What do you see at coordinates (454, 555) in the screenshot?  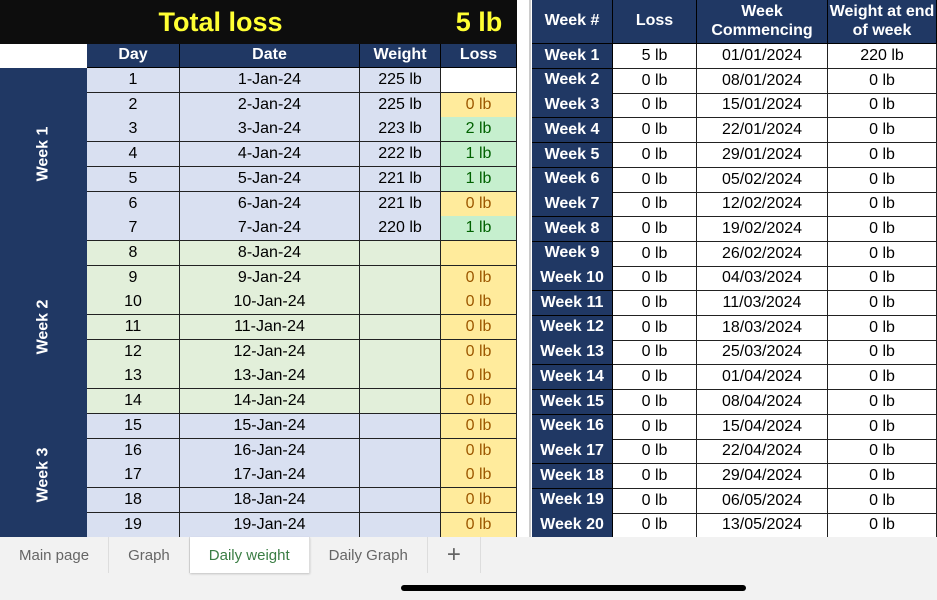 I see `plus-icon: +` at bounding box center [454, 555].